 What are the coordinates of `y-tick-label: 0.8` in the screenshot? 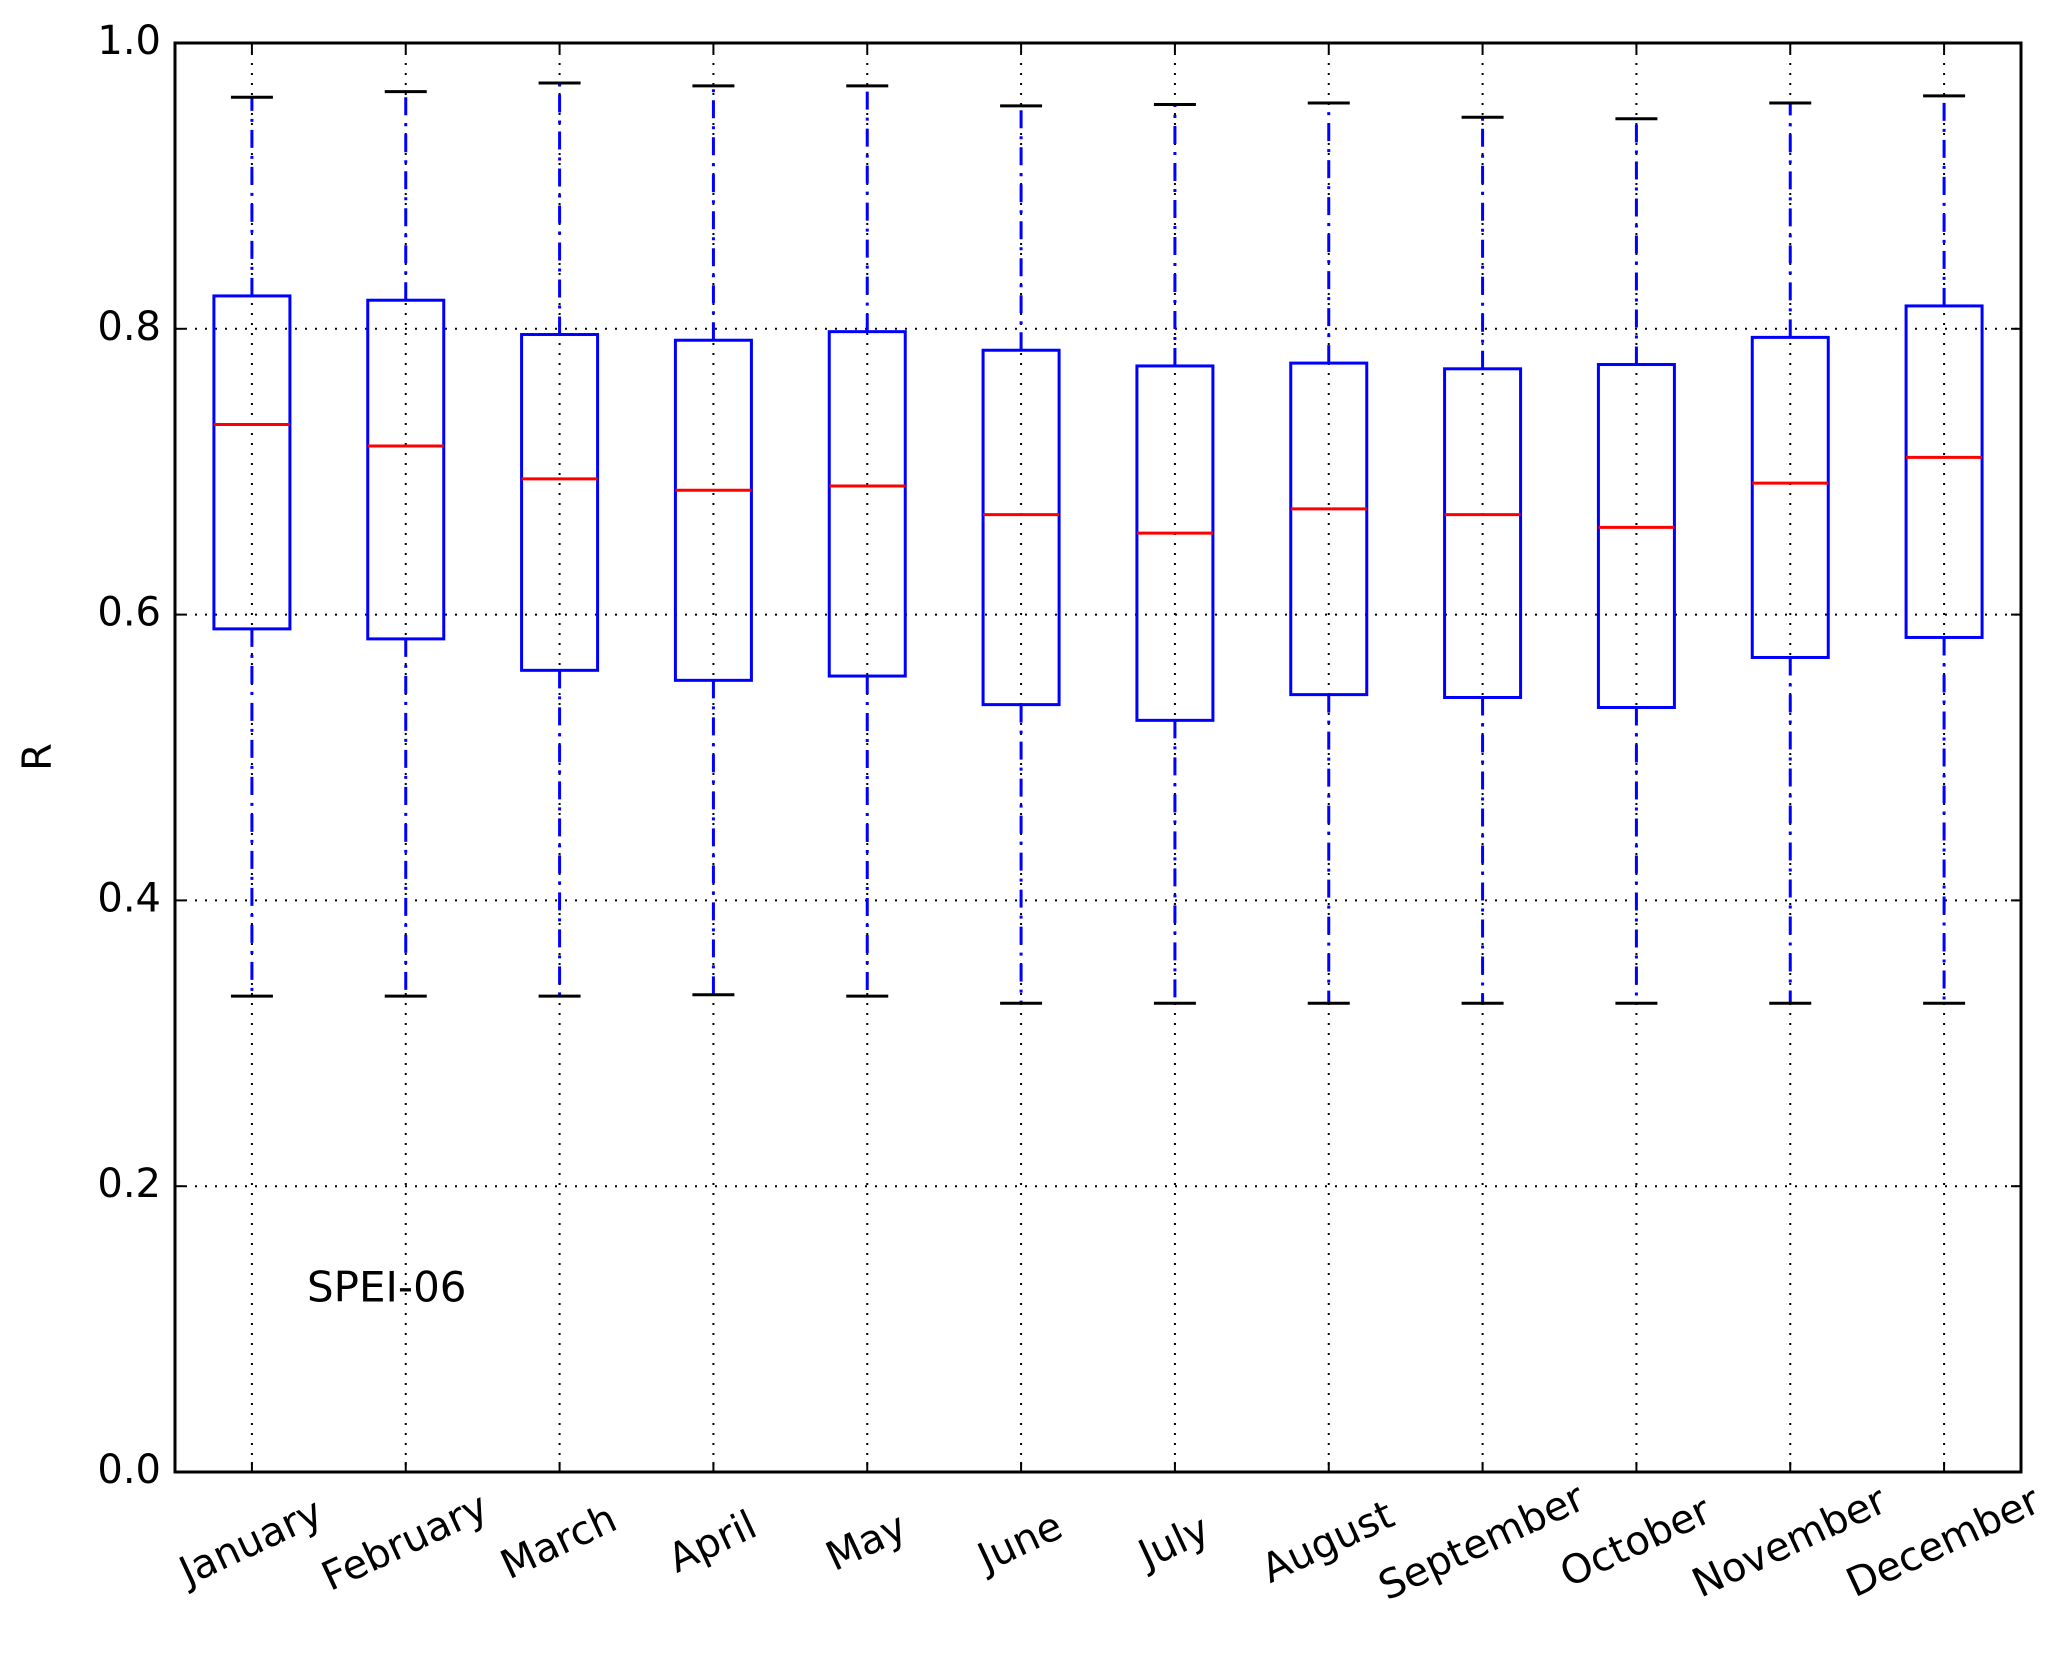 It's located at (129, 327).